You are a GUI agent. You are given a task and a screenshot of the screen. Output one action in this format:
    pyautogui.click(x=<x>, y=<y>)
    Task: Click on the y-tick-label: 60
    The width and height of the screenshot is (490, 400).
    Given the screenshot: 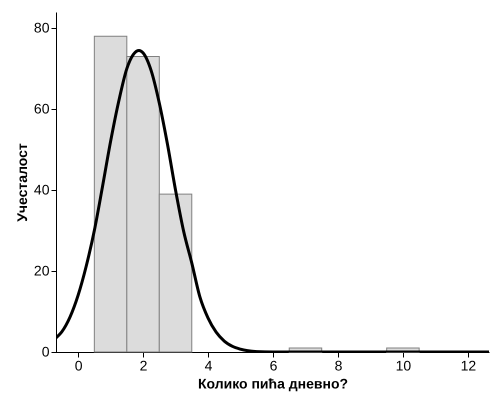 What is the action you would take?
    pyautogui.click(x=42, y=108)
    